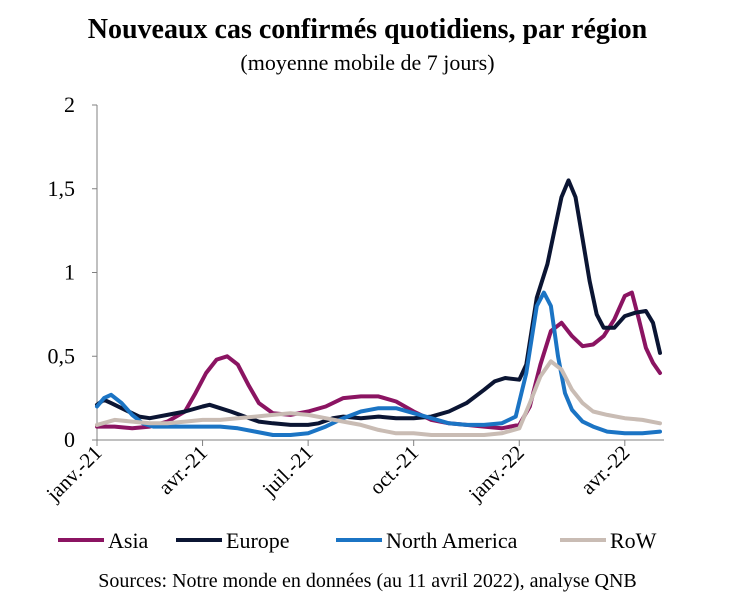  I want to click on x-tick-label: avr.-21, so click(182, 470).